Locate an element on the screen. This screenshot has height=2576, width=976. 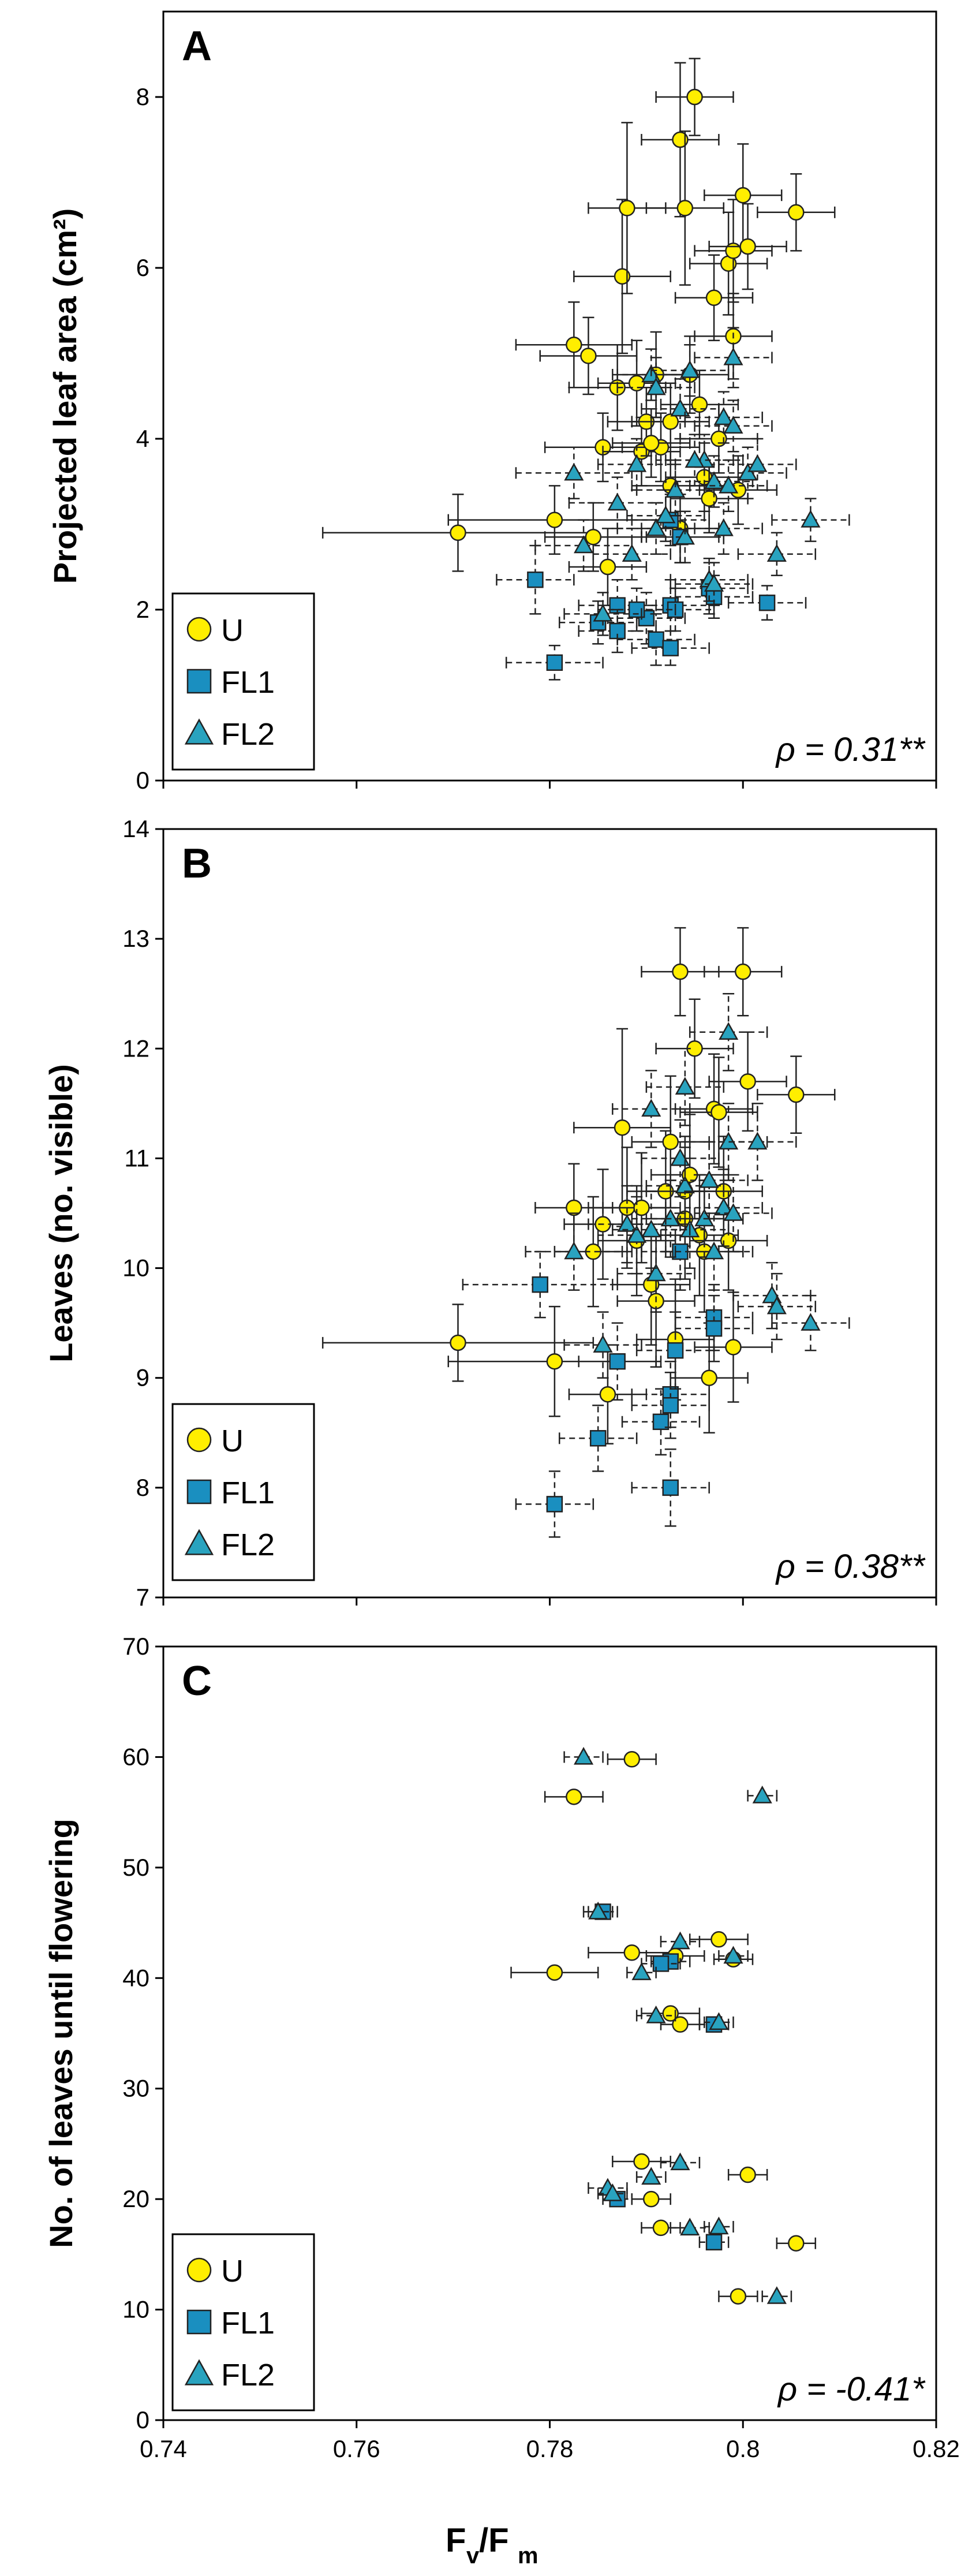
x-tick-label: 0.78 is located at coordinates (550, 2448).